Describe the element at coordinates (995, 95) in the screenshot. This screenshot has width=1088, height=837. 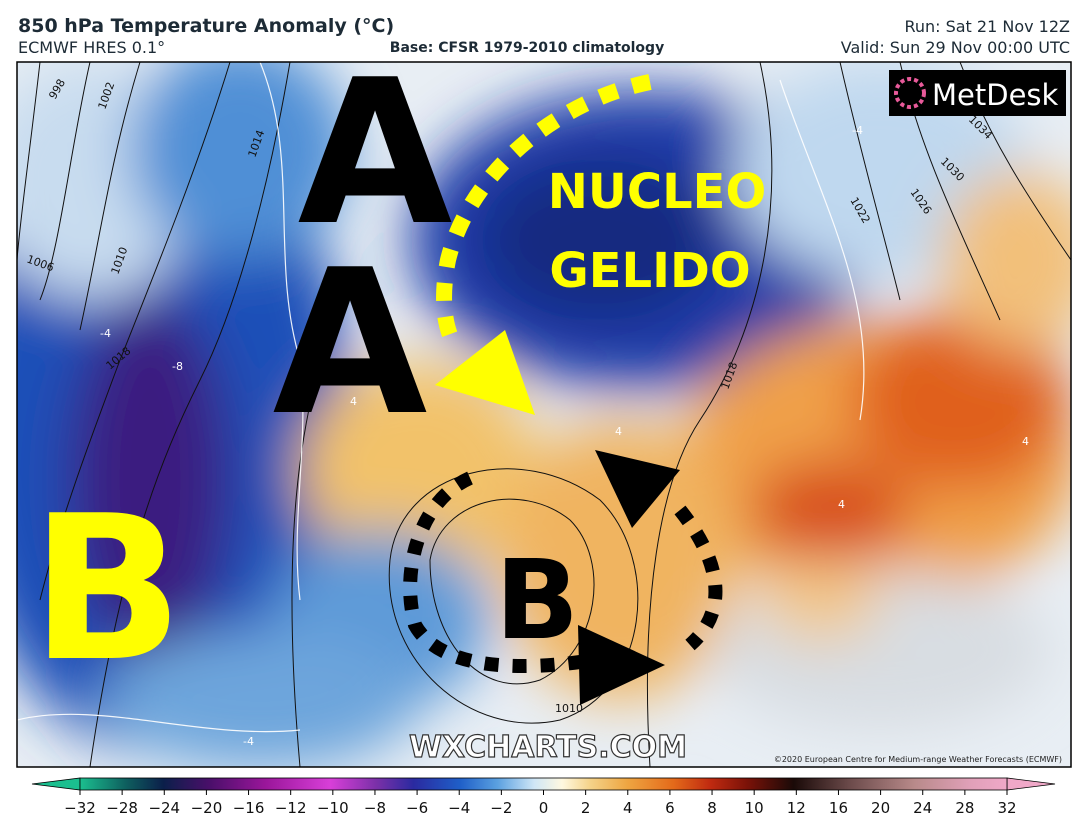
I see `logo: MetDesk` at that location.